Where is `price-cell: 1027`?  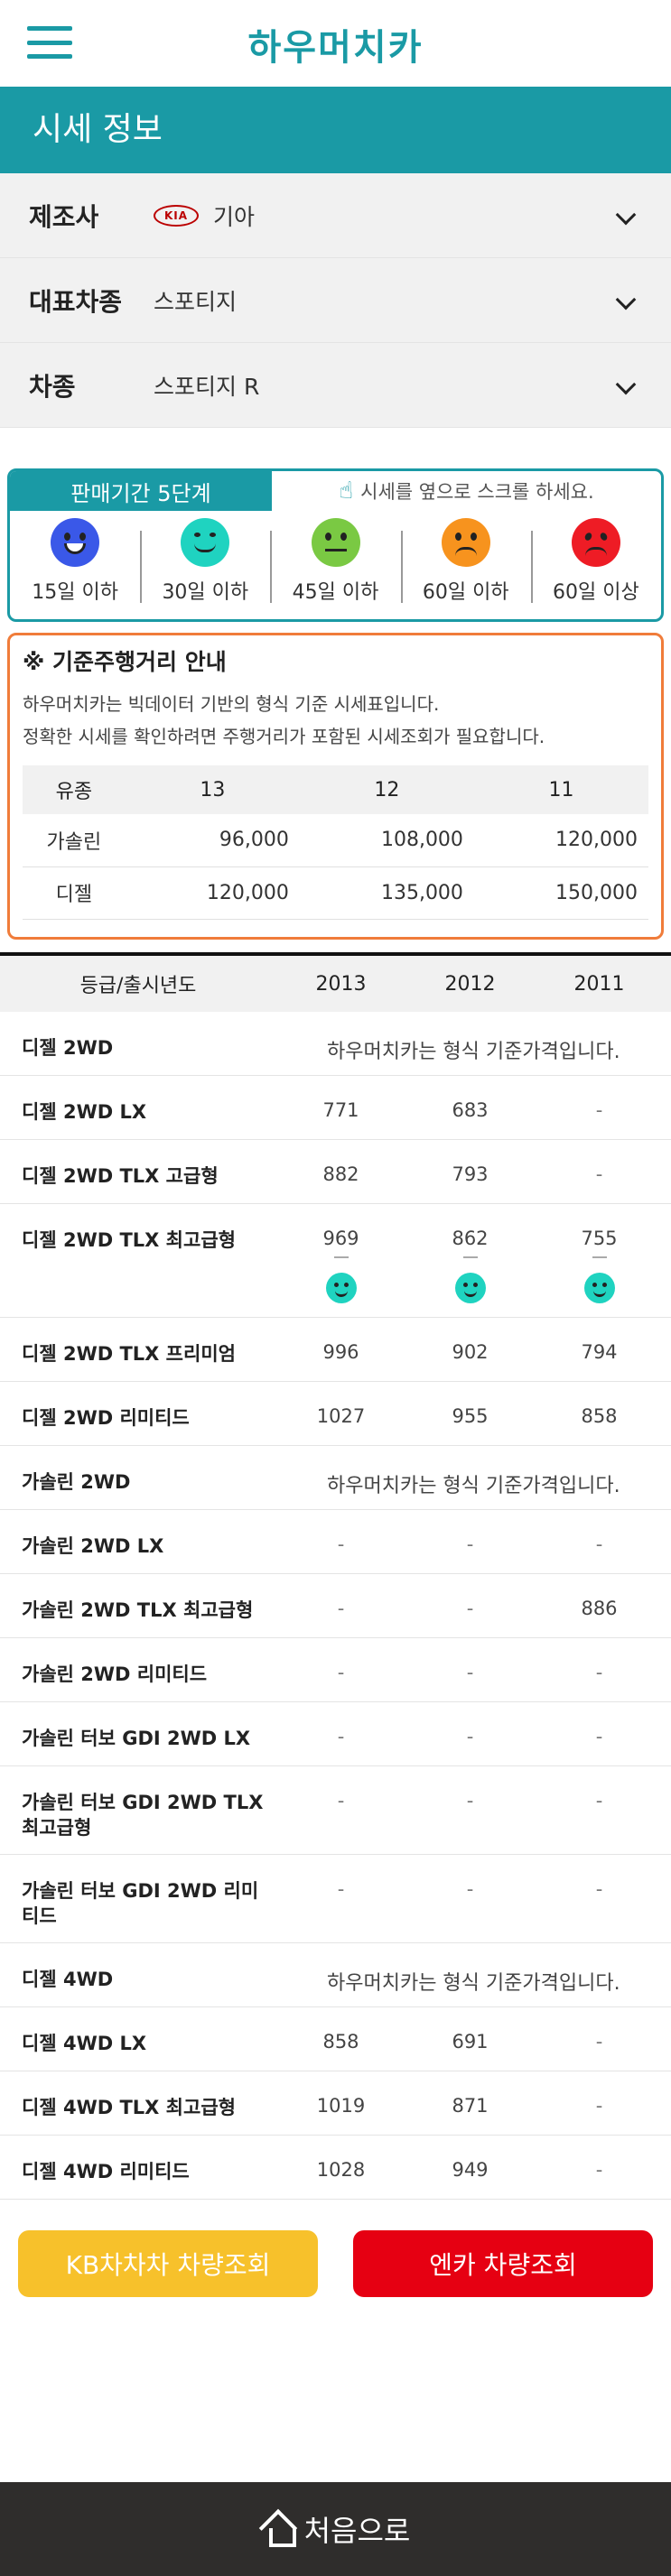
price-cell: 1027 is located at coordinates (340, 1413).